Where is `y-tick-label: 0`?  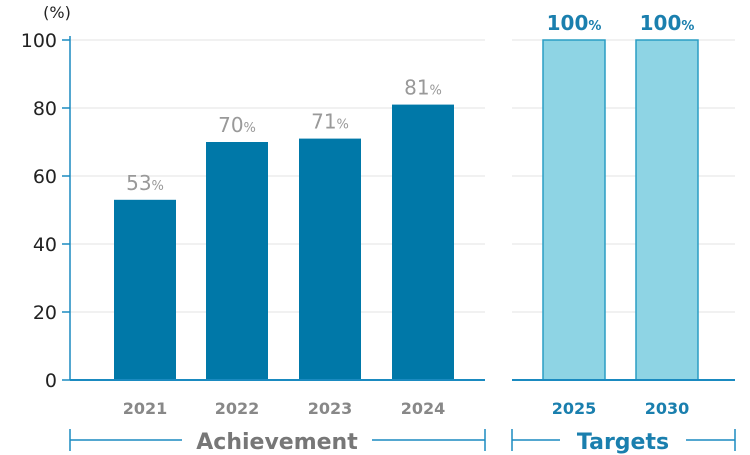 y-tick-label: 0 is located at coordinates (51, 381).